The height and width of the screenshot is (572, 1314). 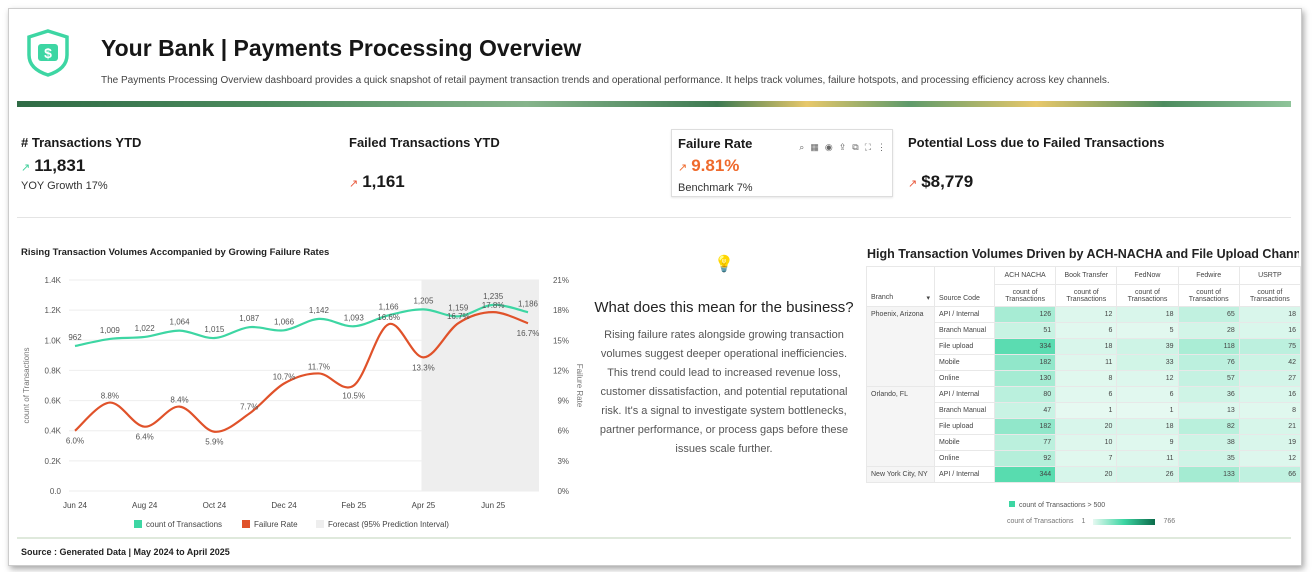 I want to click on search-icon: ⌕, so click(x=802, y=147).